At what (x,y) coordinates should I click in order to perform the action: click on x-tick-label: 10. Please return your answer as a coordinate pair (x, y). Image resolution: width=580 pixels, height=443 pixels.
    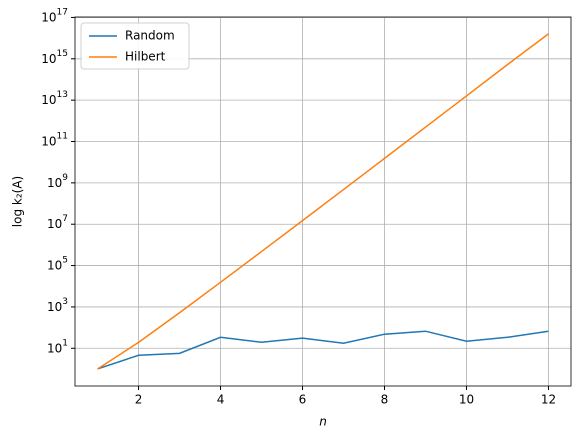
    Looking at the image, I should click on (466, 400).